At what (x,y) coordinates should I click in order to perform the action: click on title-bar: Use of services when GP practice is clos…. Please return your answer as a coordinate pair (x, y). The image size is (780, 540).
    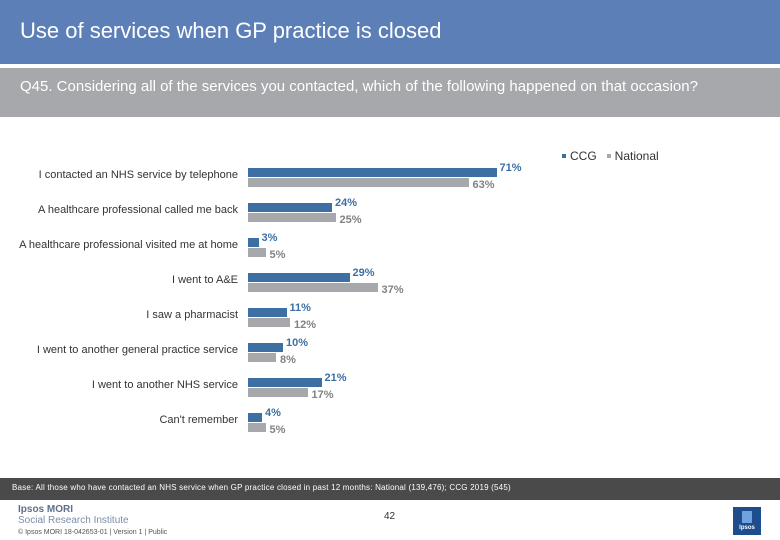
    Looking at the image, I should click on (390, 32).